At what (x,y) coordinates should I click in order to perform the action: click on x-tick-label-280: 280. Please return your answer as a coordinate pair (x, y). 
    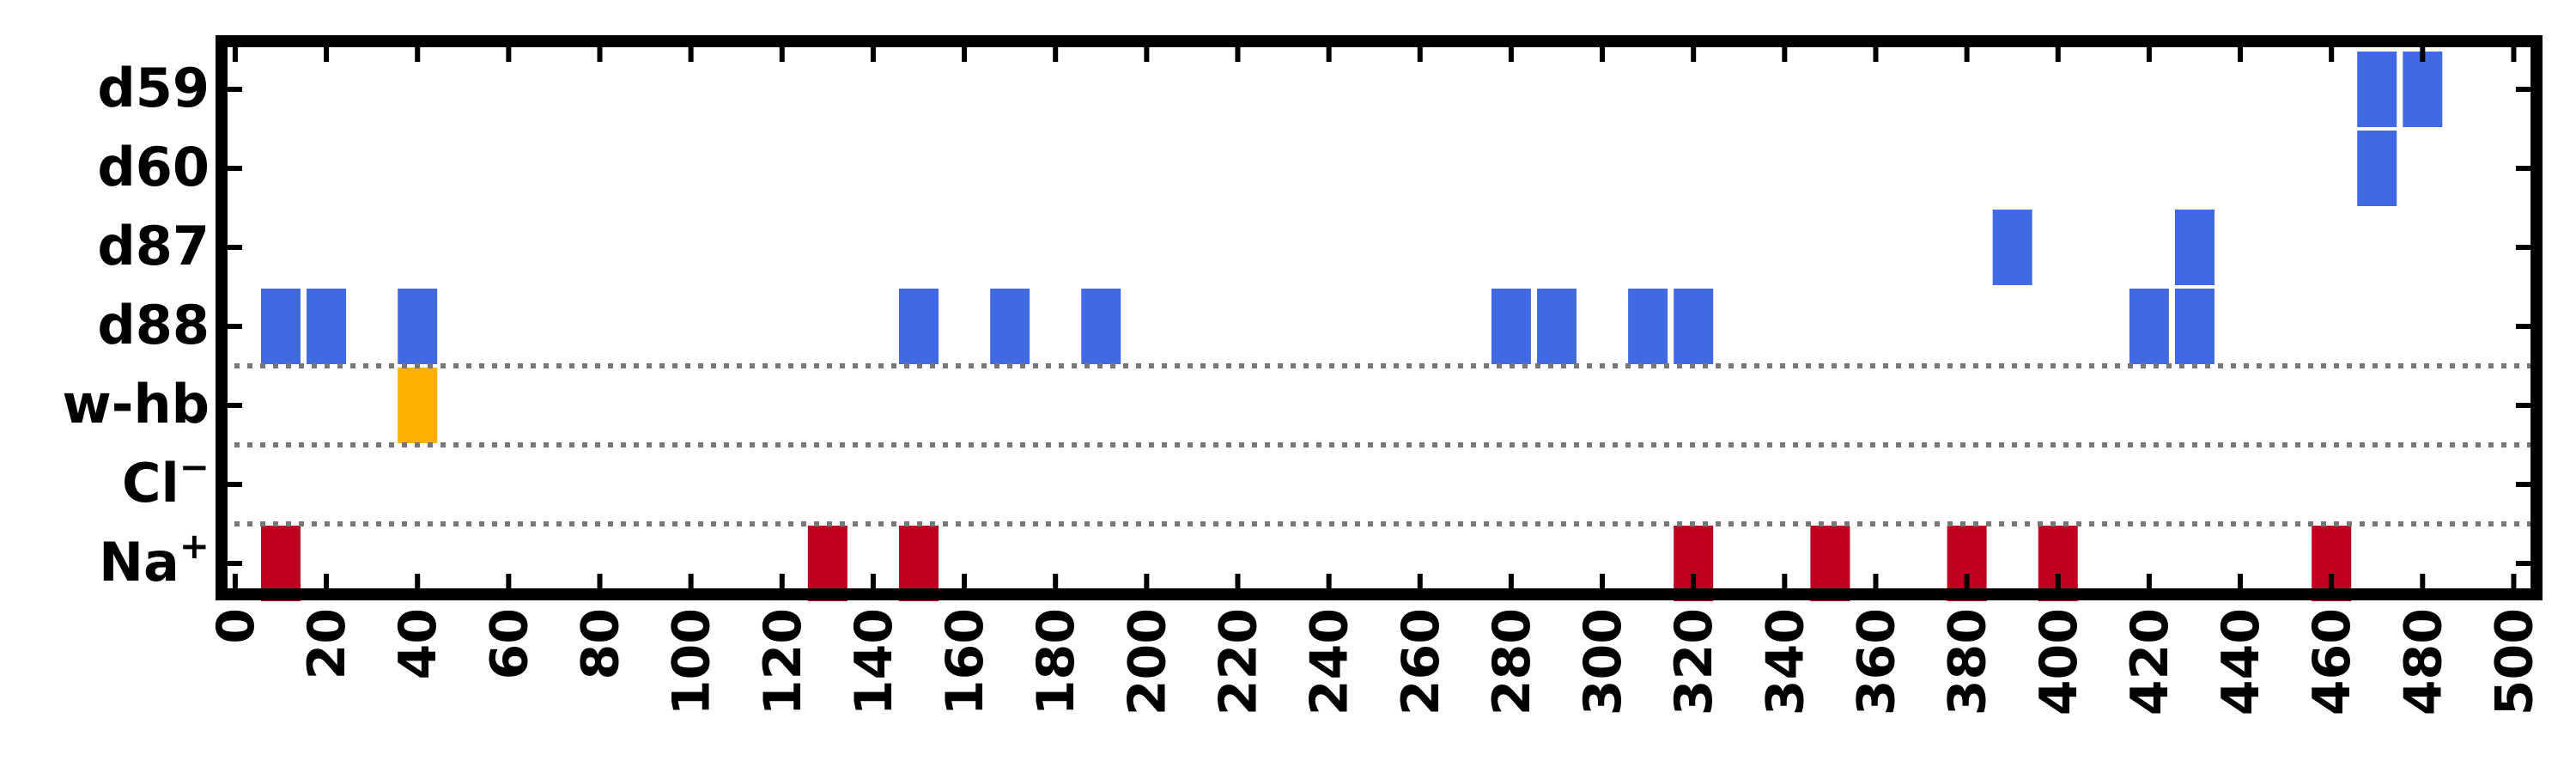
    Looking at the image, I should click on (1512, 661).